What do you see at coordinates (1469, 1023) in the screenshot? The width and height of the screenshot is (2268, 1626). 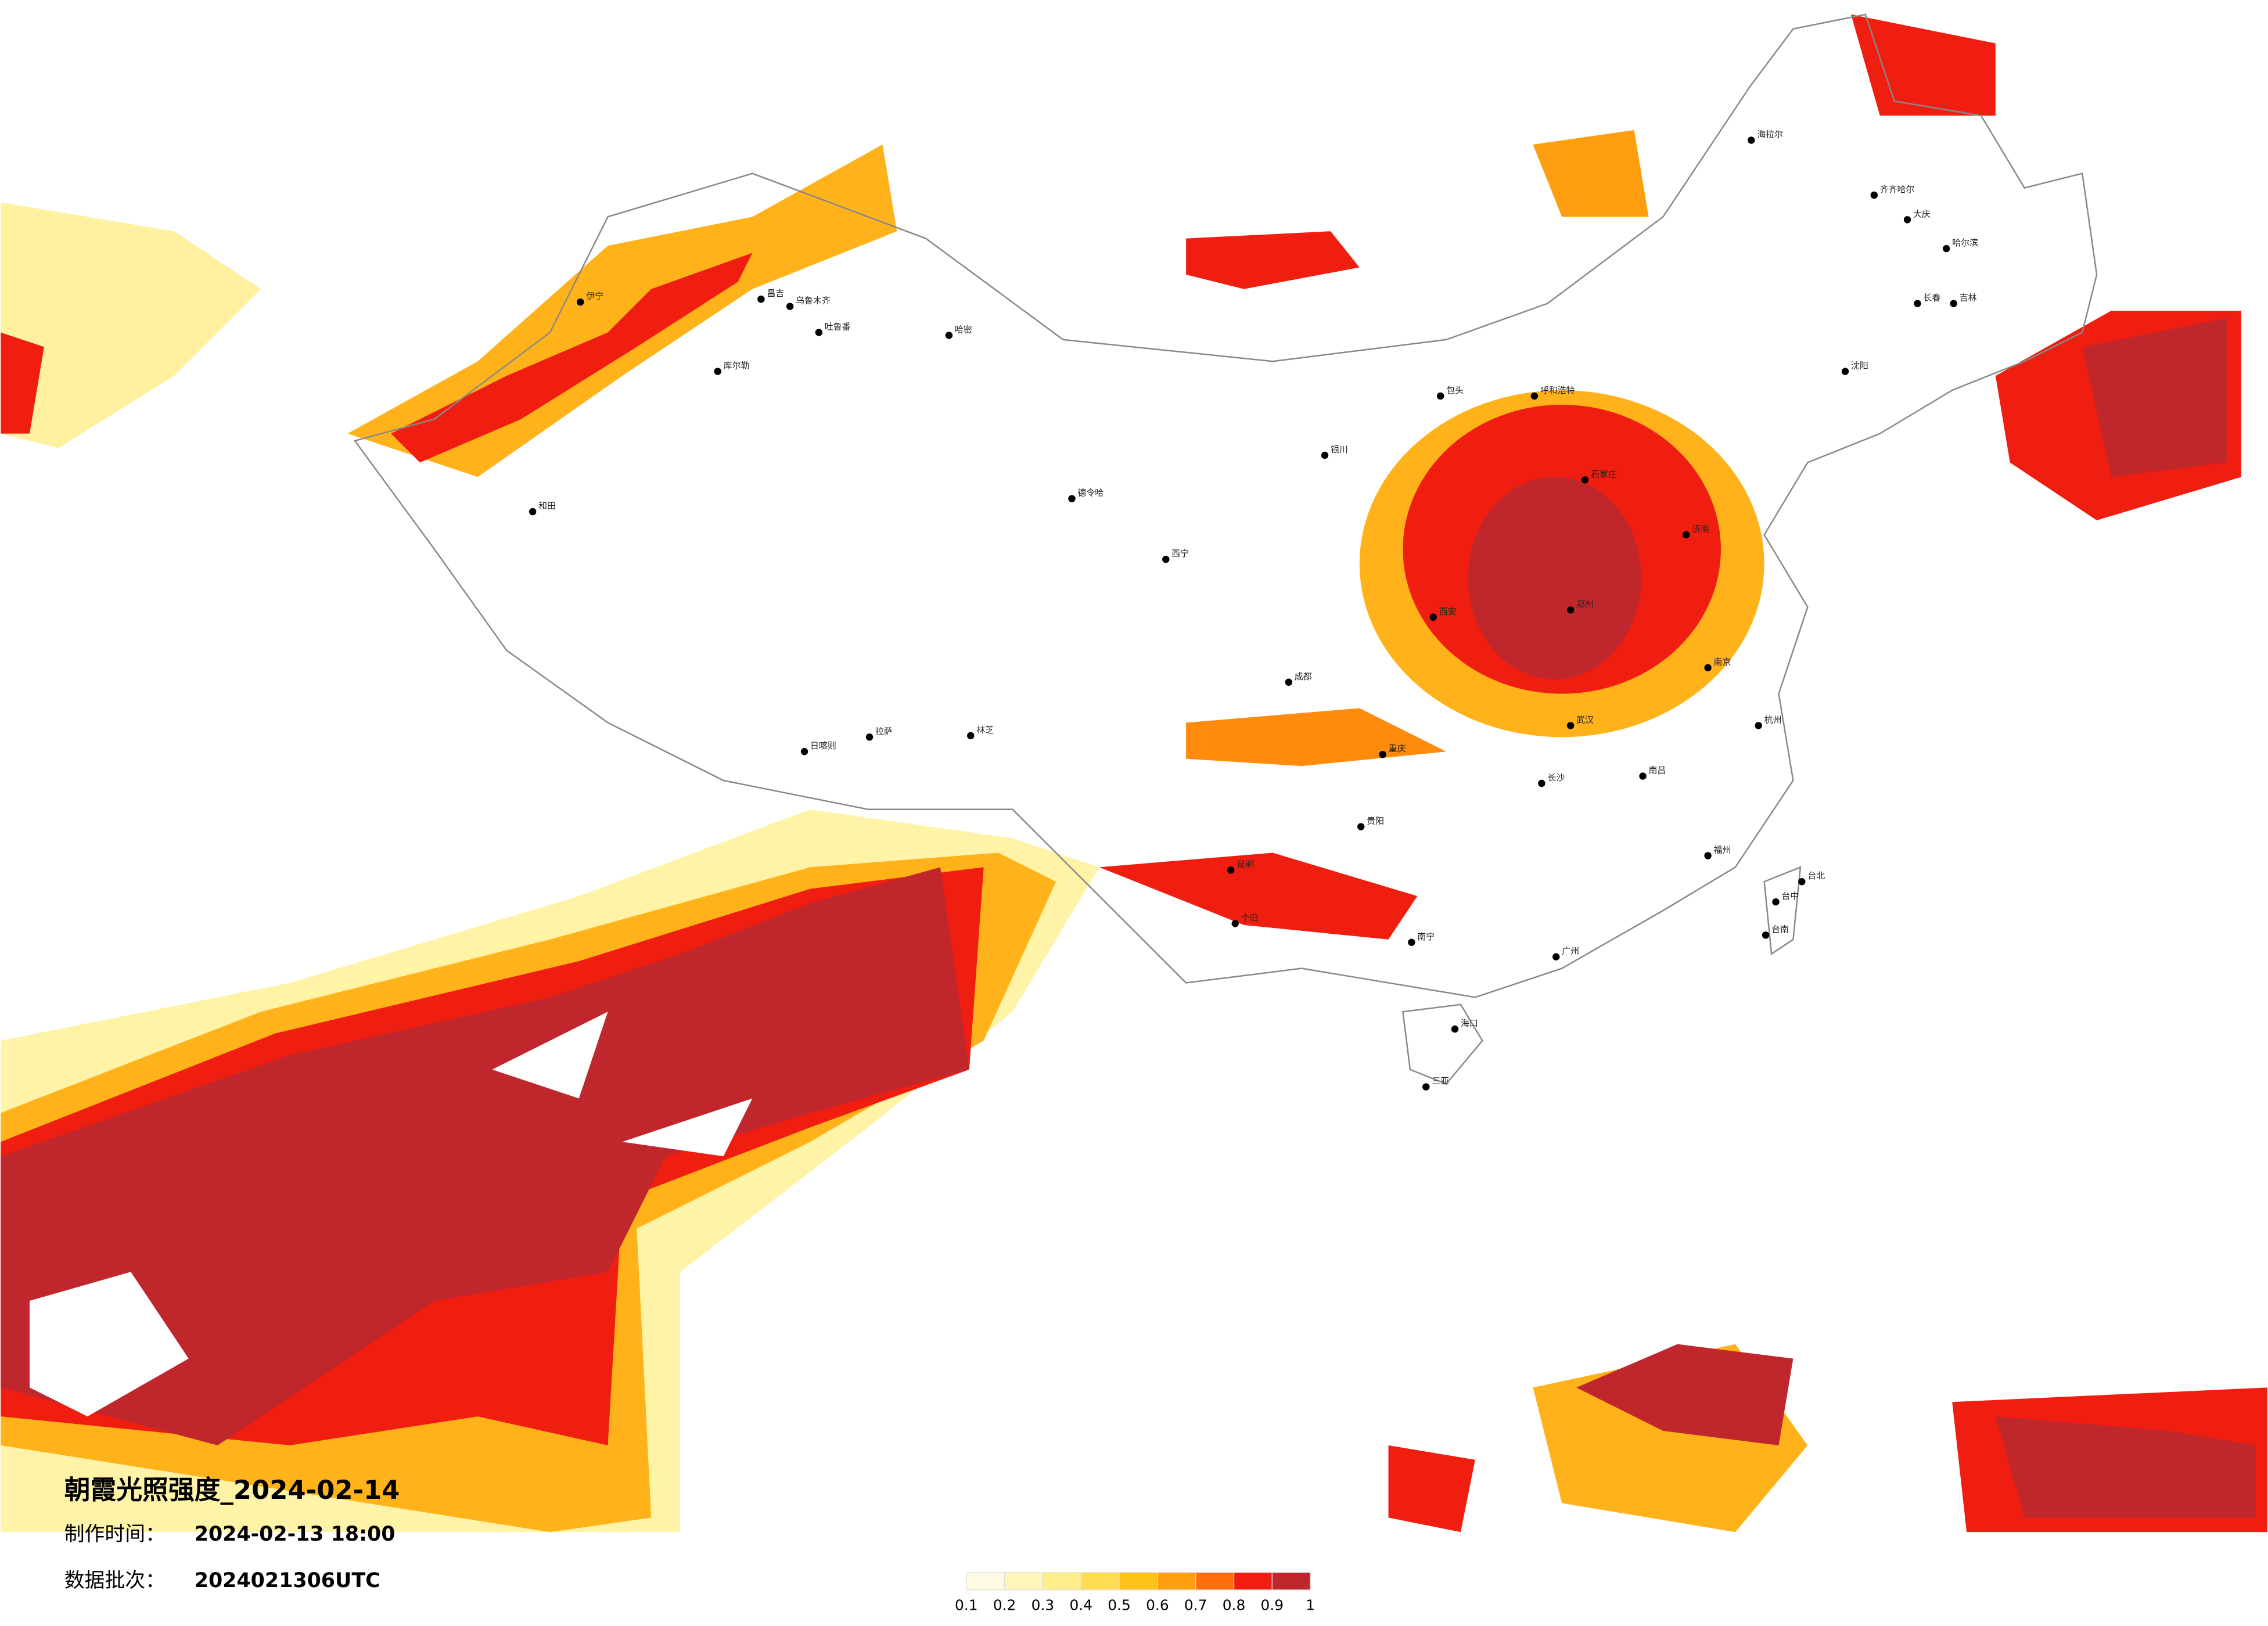 I see `city-label: 海口` at bounding box center [1469, 1023].